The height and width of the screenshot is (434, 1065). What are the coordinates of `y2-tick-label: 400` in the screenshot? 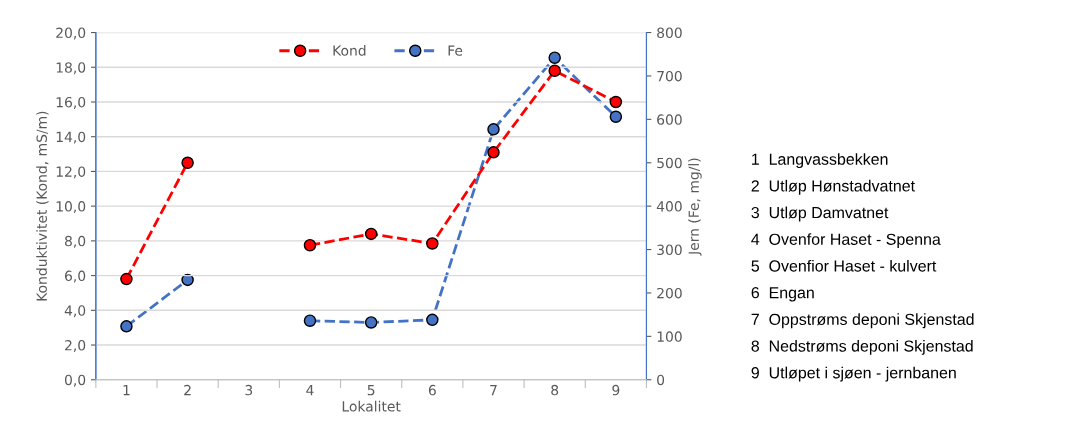 It's located at (669, 206).